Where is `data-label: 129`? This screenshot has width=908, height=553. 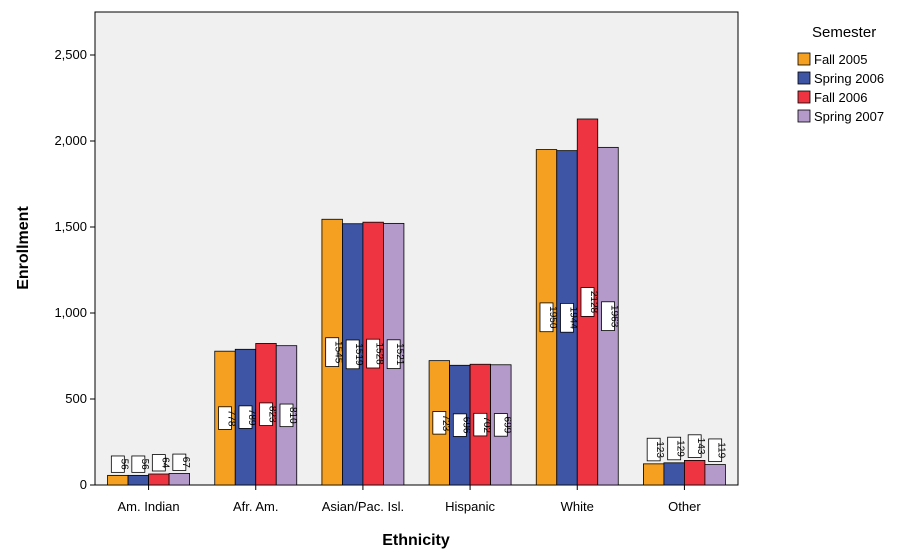 data-label: 129 is located at coordinates (676, 448).